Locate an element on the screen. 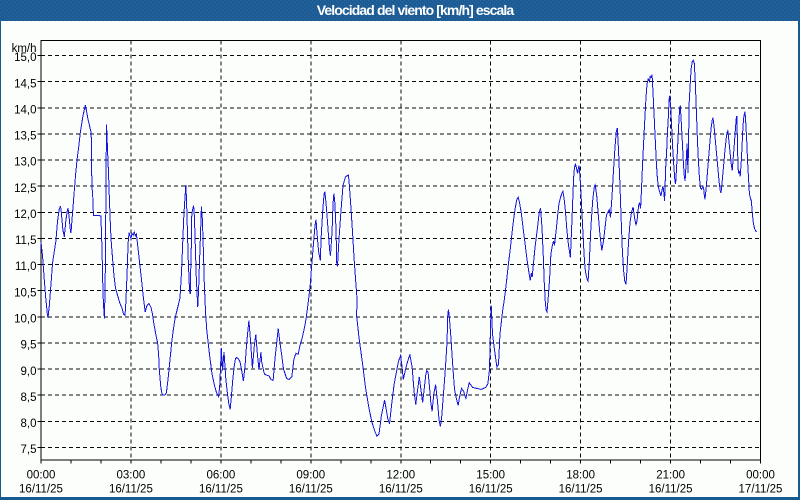 This screenshot has height=500, width=800. svg-text: 14,5 is located at coordinates (25, 84).